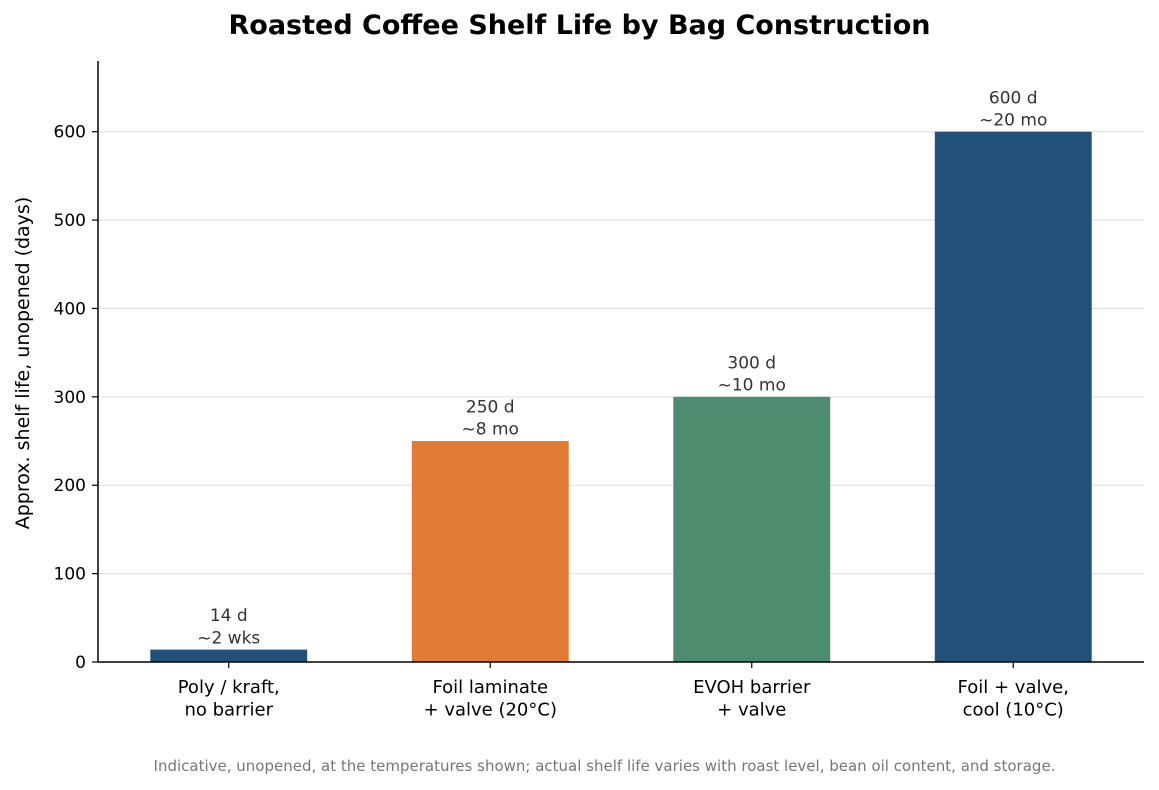 The image size is (1159, 790). I want to click on y-tick-label: 600, so click(70, 133).